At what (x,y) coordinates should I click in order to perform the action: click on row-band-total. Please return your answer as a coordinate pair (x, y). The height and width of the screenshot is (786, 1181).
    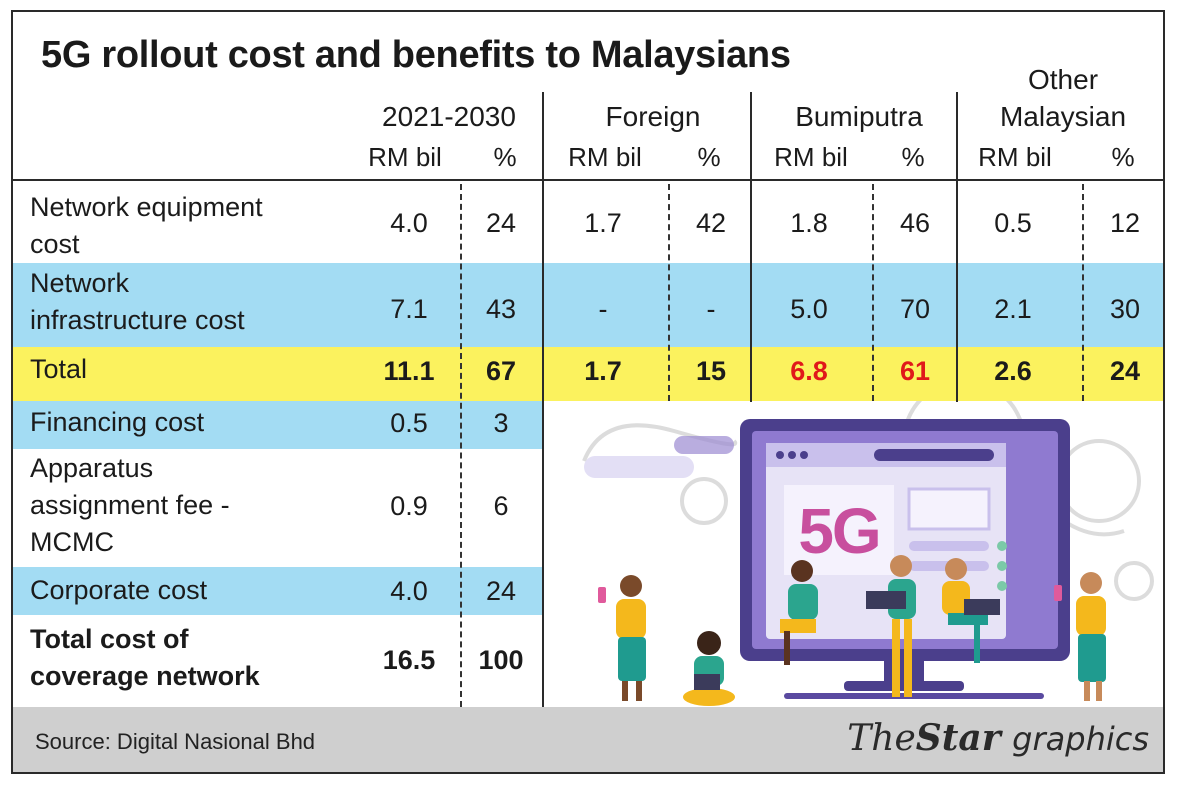
    Looking at the image, I should click on (588, 374).